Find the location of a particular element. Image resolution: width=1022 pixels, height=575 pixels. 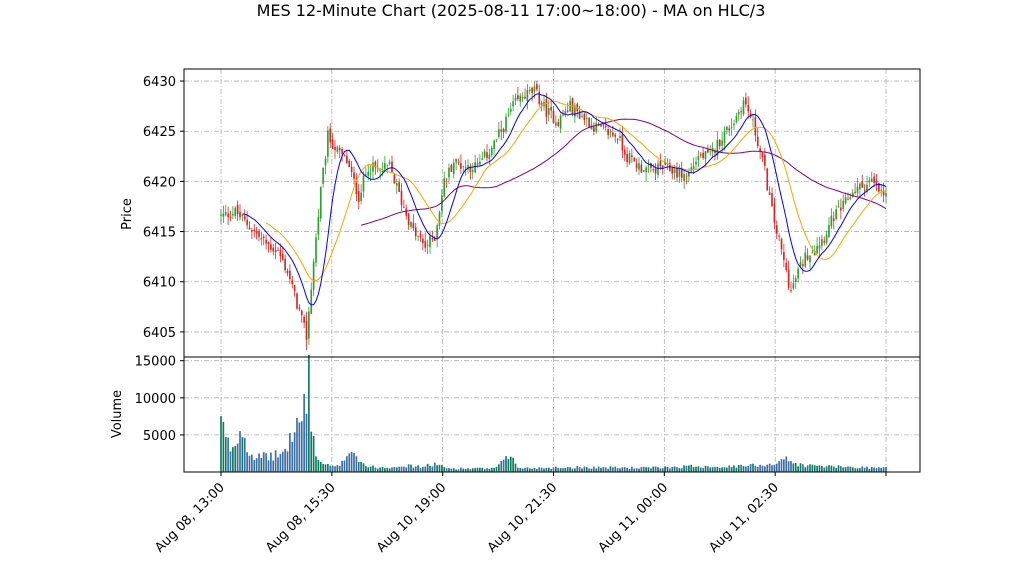

price-tick-label: 6420 is located at coordinates (159, 182).